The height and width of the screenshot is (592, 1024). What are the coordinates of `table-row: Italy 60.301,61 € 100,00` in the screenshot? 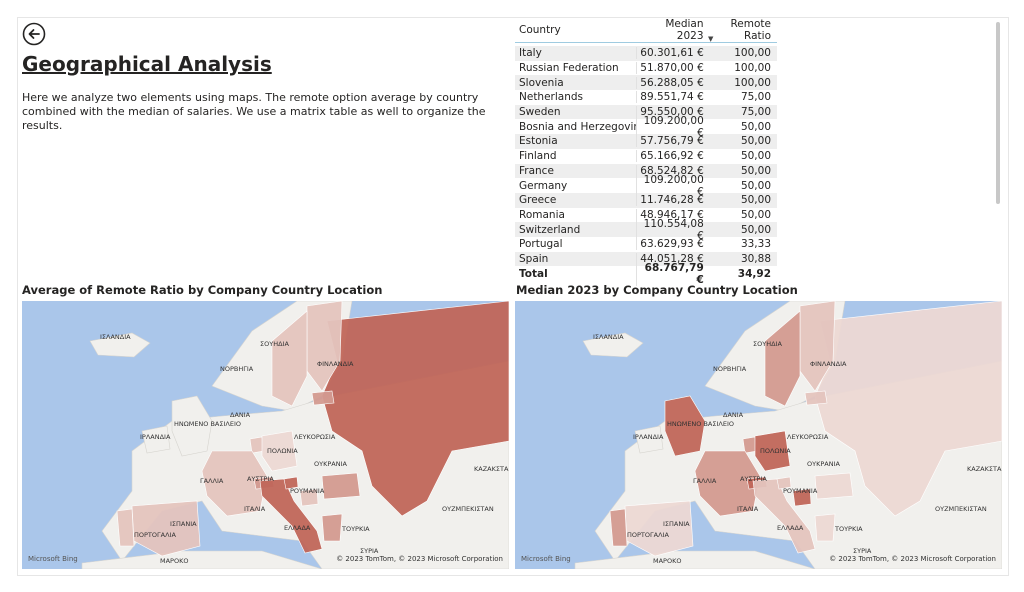 It's located at (646, 53).